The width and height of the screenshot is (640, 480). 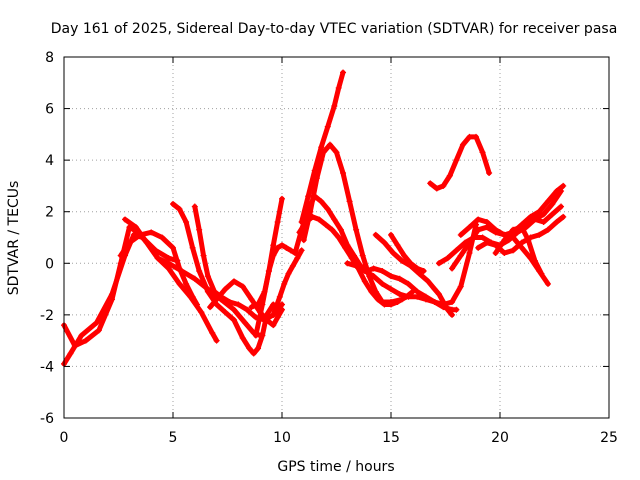 I want to click on x-tick-label: 5, so click(x=173, y=438).